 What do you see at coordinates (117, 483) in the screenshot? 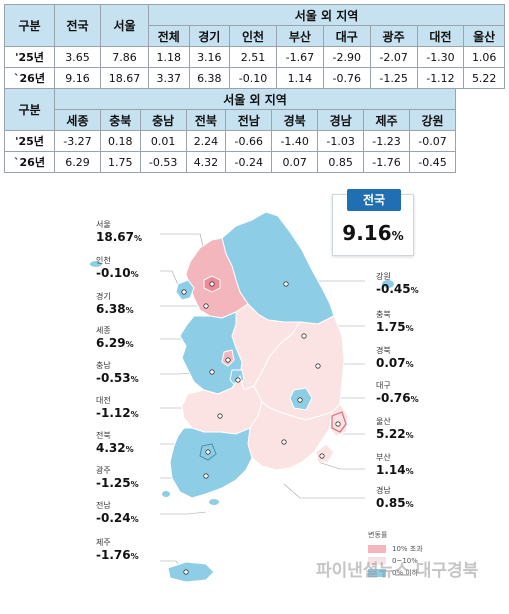
I see `callout-value: -1.25%` at bounding box center [117, 483].